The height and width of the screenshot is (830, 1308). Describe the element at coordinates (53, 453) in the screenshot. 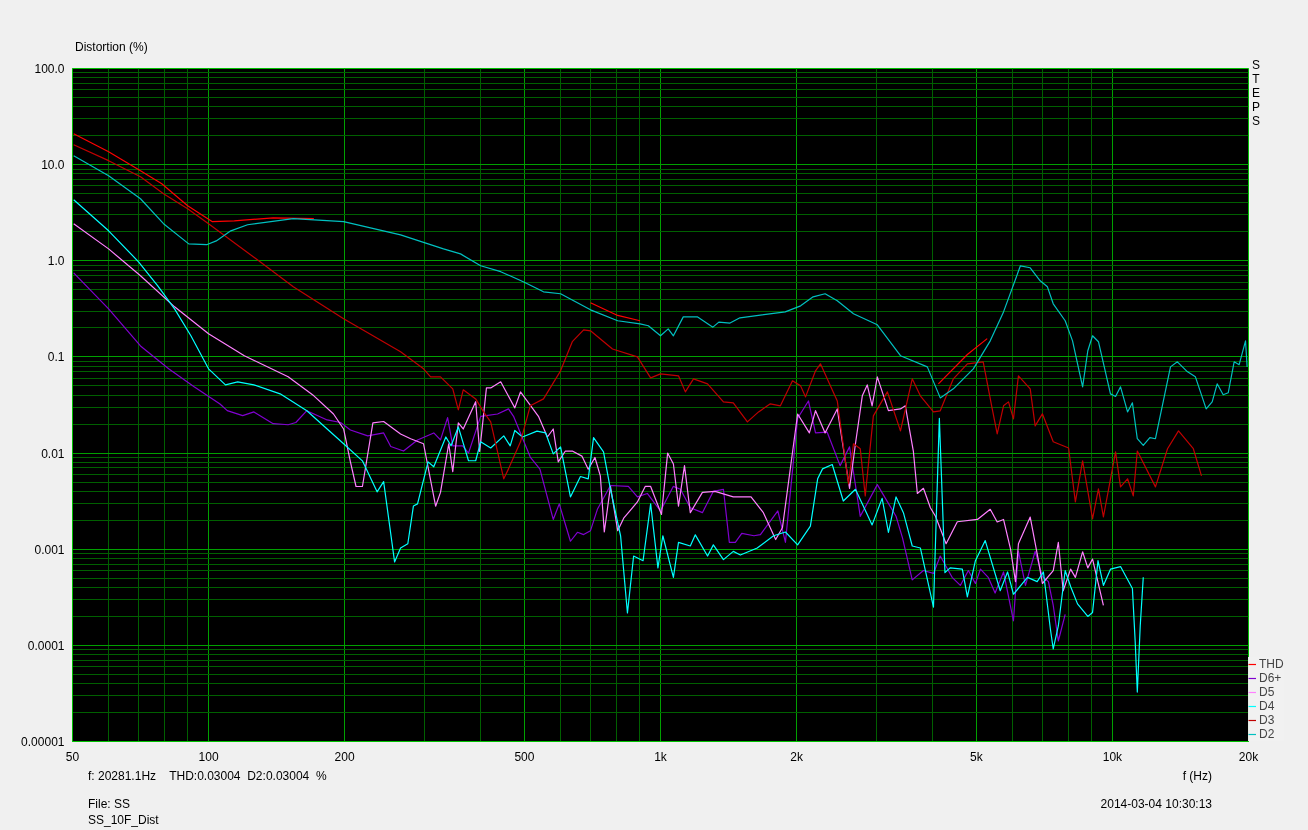

I see `y-tick-label: 0.01` at that location.